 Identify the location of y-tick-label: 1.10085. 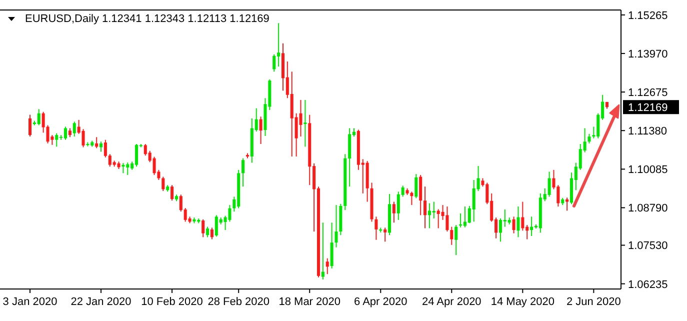
(648, 170).